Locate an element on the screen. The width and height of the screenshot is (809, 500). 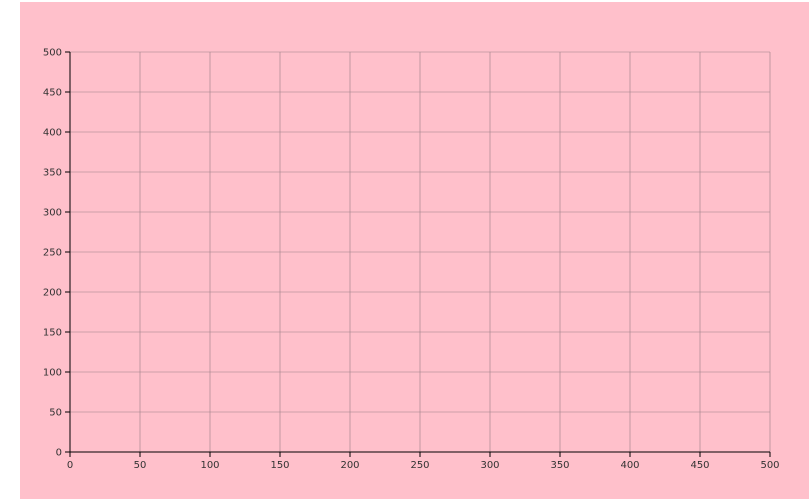
y-tick-label: 100 is located at coordinates (52, 373).